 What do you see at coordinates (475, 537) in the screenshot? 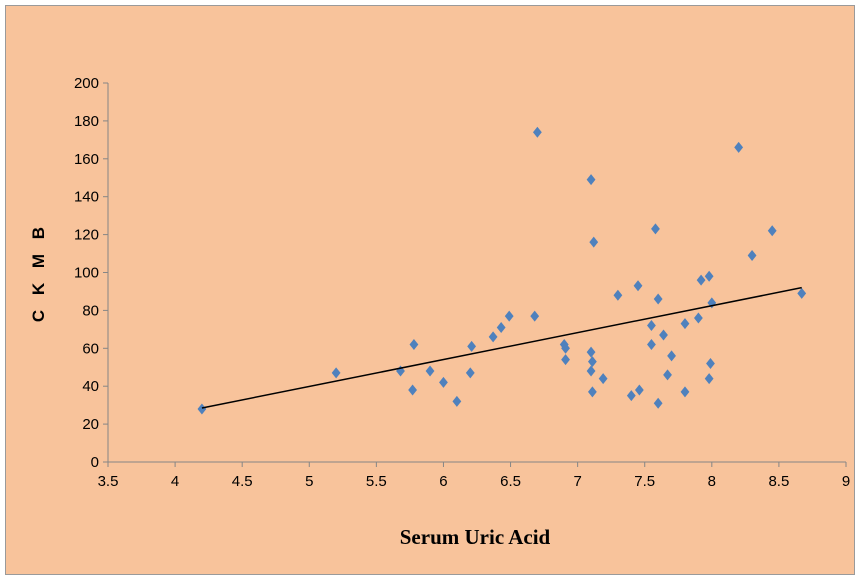
I see `x-axis-label: Serum Uric Acid` at bounding box center [475, 537].